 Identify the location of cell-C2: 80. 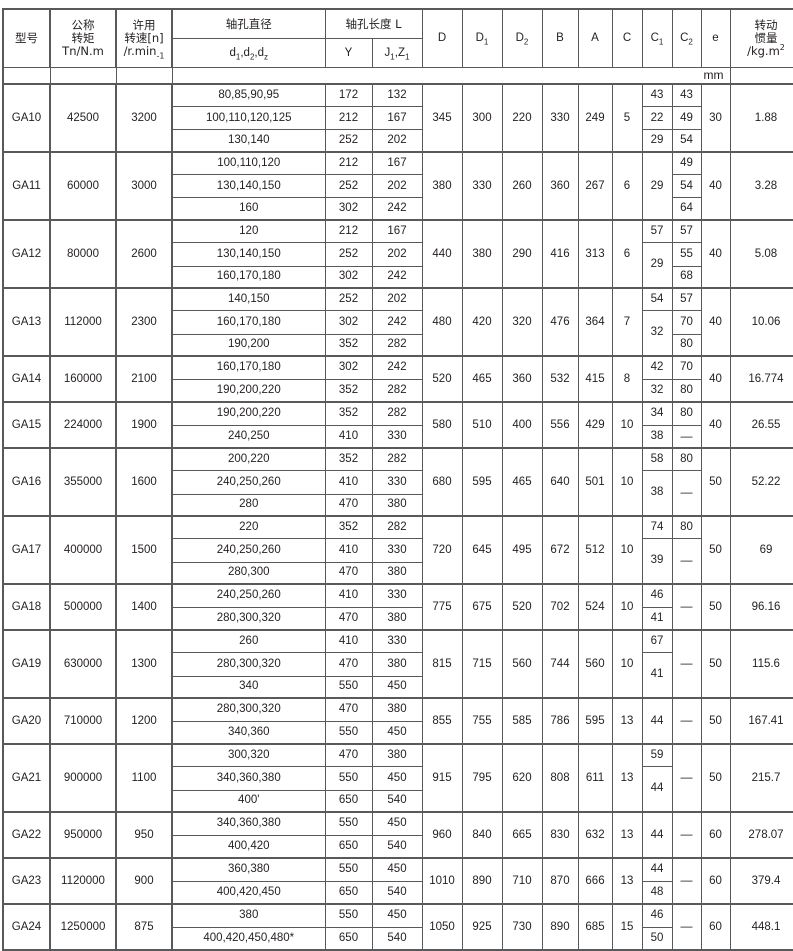
(686, 413).